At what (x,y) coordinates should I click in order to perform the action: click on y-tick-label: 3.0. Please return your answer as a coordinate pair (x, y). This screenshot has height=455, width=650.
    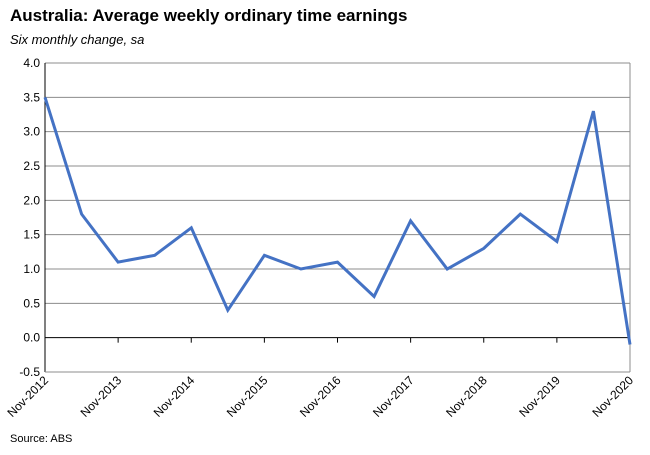
    Looking at the image, I should click on (31, 132).